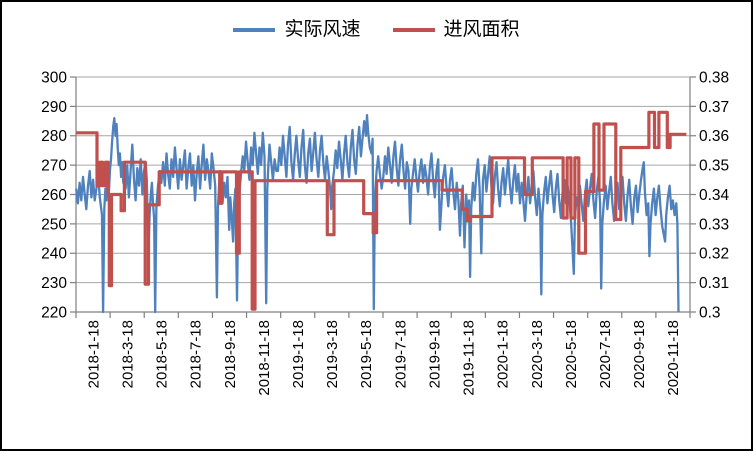 The image size is (753, 451). I want to click on y-right-tick-label: 0.3, so click(710, 312).